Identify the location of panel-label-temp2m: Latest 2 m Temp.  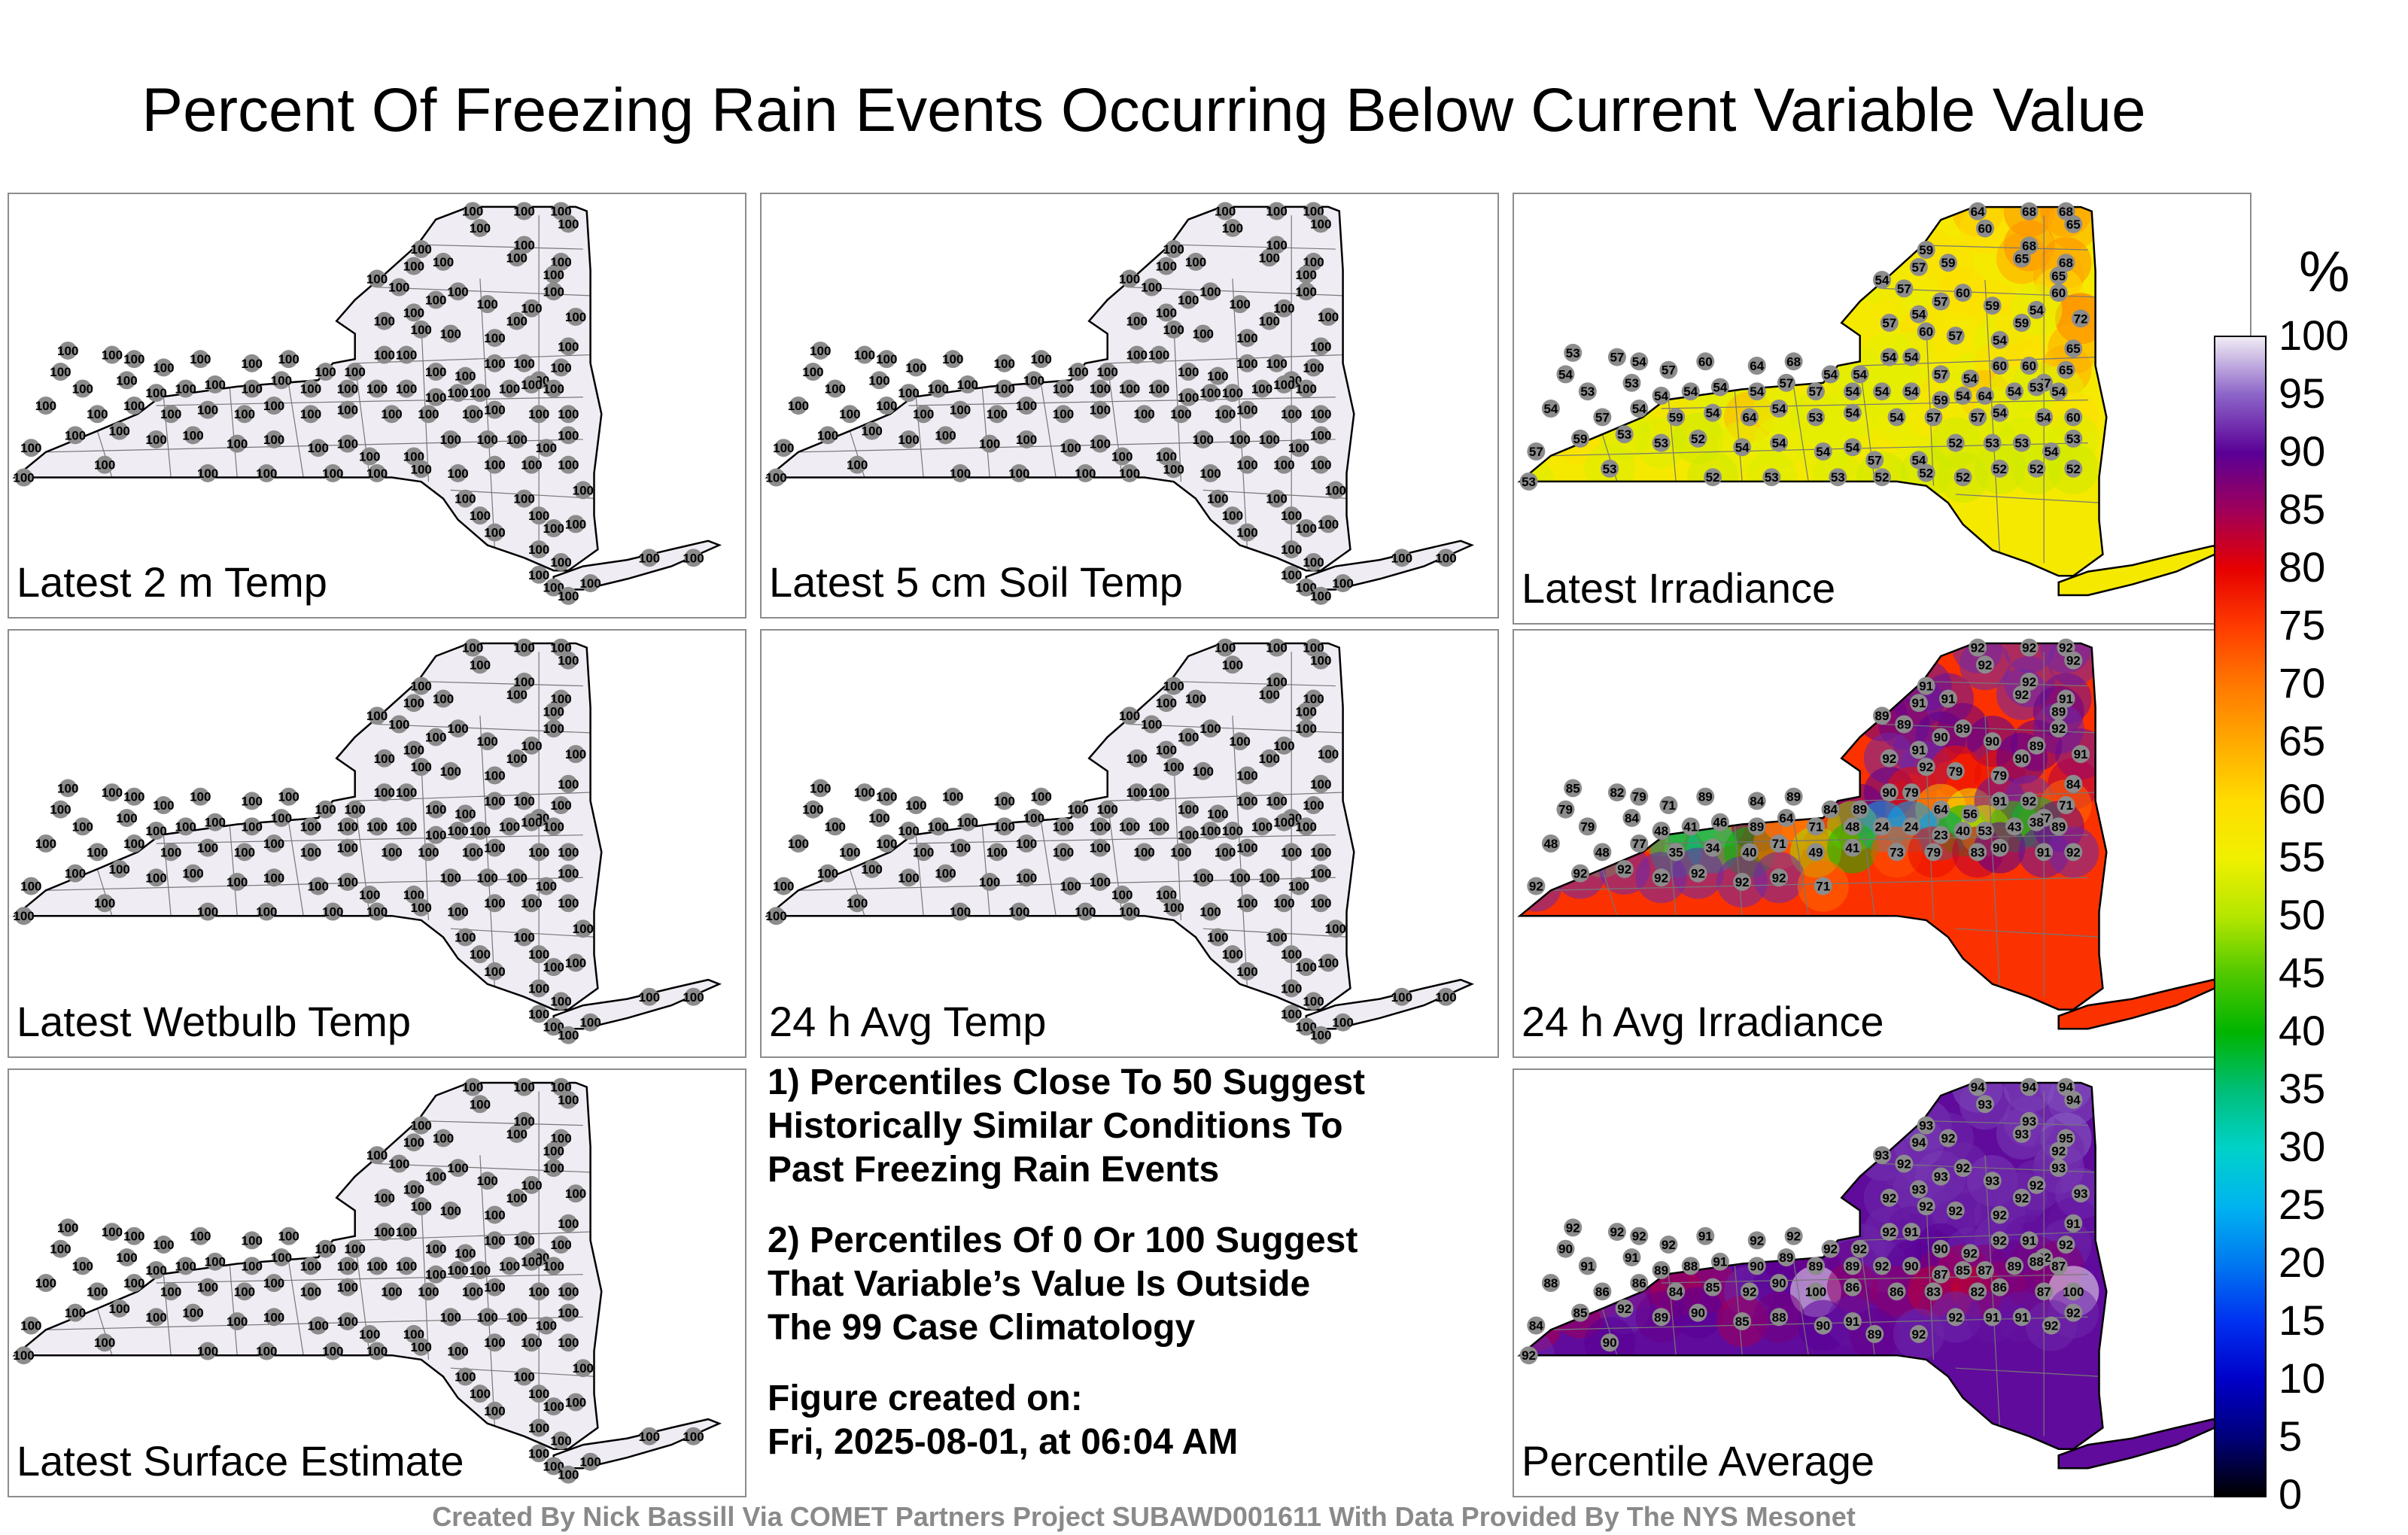
(172, 582).